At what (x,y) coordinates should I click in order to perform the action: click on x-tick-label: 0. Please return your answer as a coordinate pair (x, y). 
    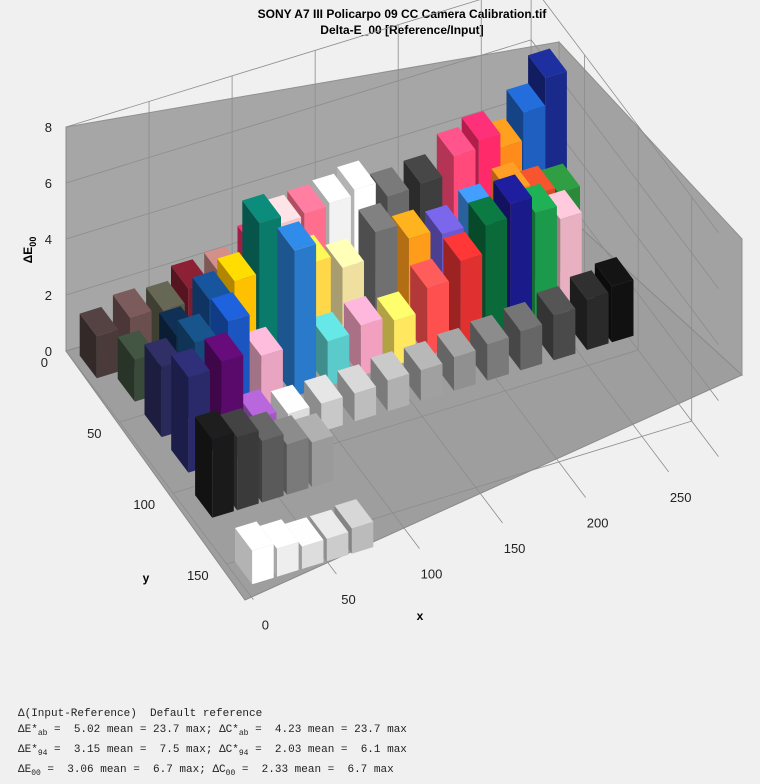
    Looking at the image, I should click on (265, 625).